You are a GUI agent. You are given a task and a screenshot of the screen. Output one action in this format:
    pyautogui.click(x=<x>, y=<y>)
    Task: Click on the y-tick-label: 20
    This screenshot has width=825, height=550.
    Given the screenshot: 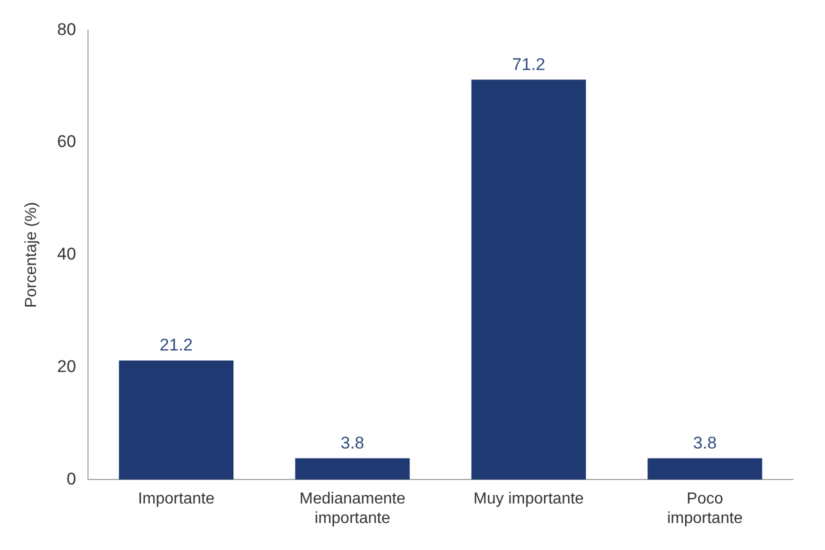 What is the action you would take?
    pyautogui.click(x=66, y=366)
    